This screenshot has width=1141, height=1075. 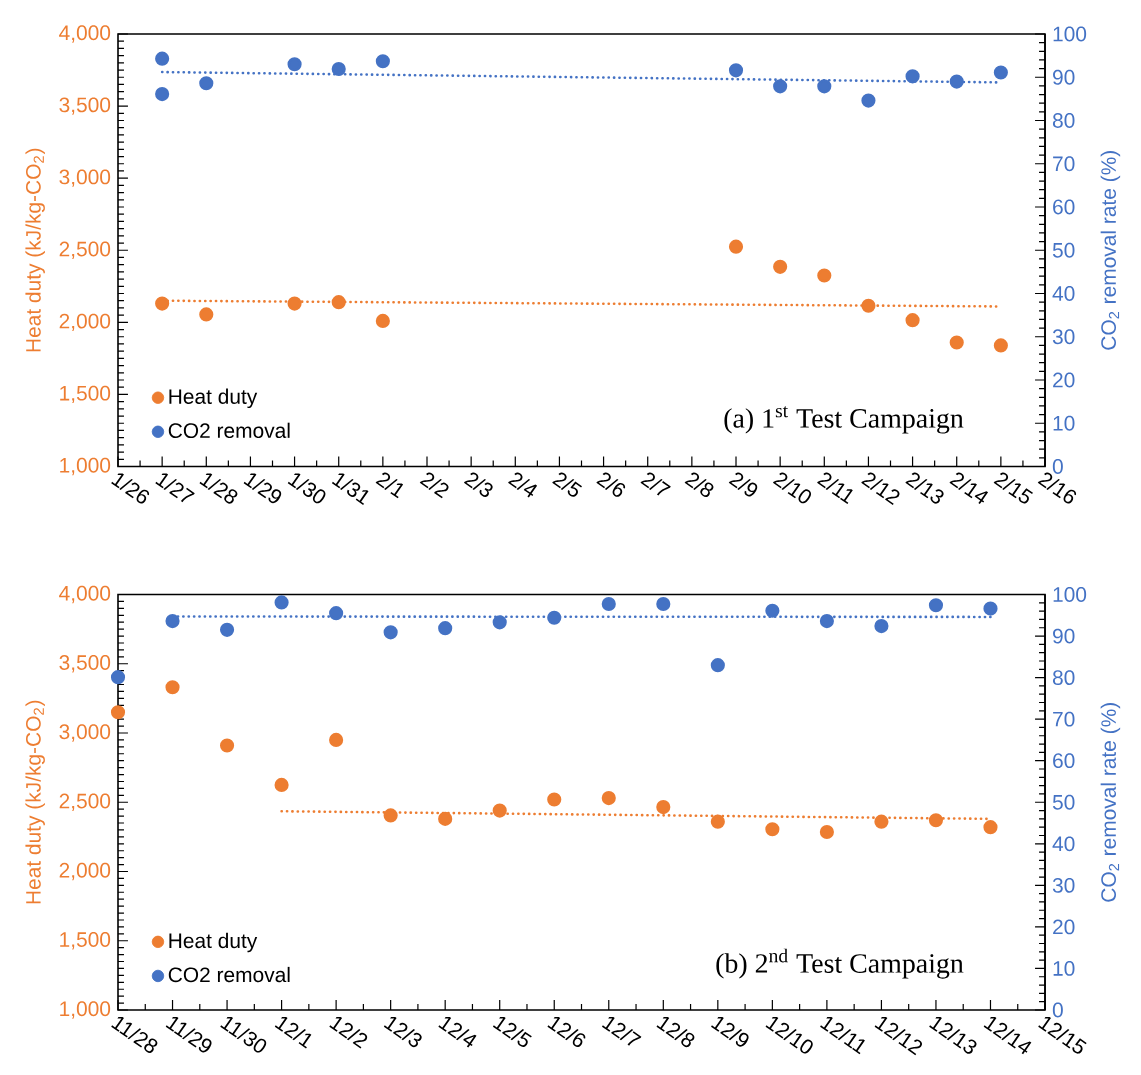 I want to click on x-tick-label: 2/6, so click(x=611, y=484).